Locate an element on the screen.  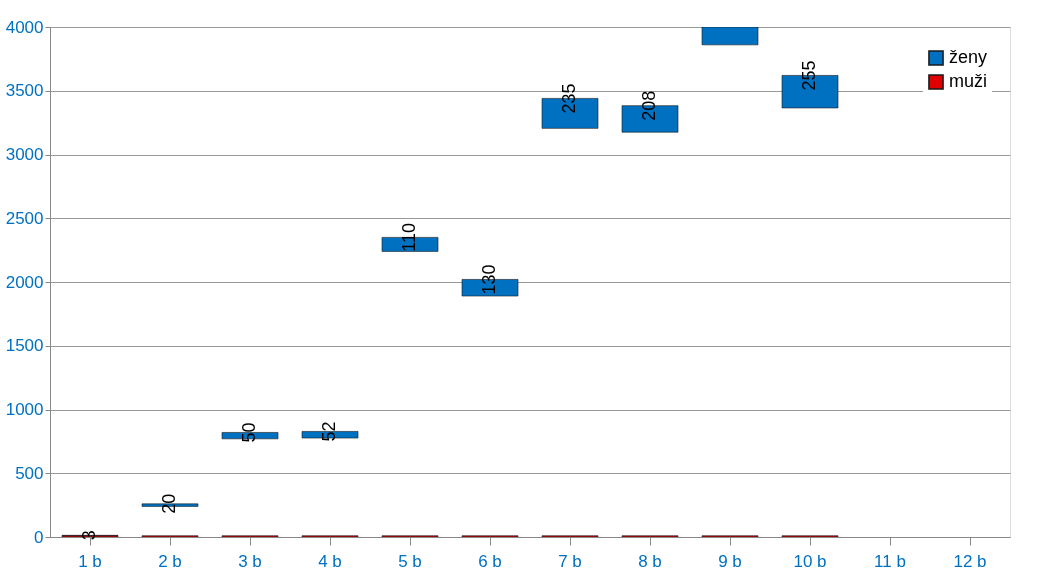
y-tick-label: 4000 is located at coordinates (24, 27).